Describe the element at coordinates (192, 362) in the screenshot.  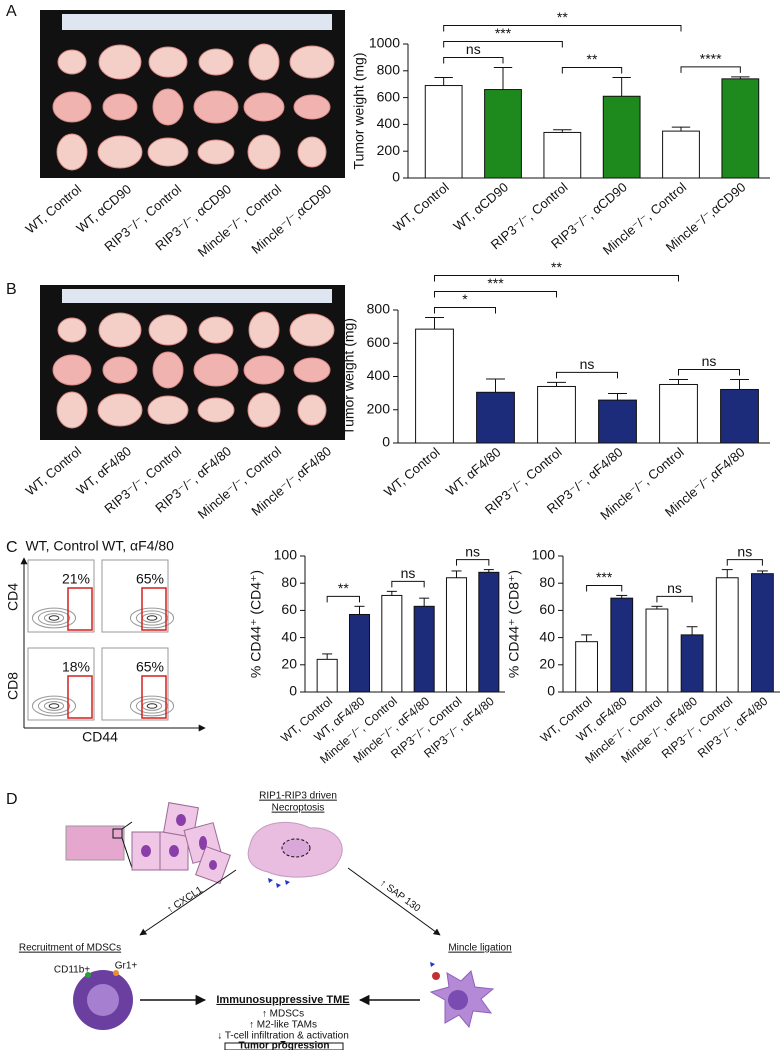
I see `photo` at that location.